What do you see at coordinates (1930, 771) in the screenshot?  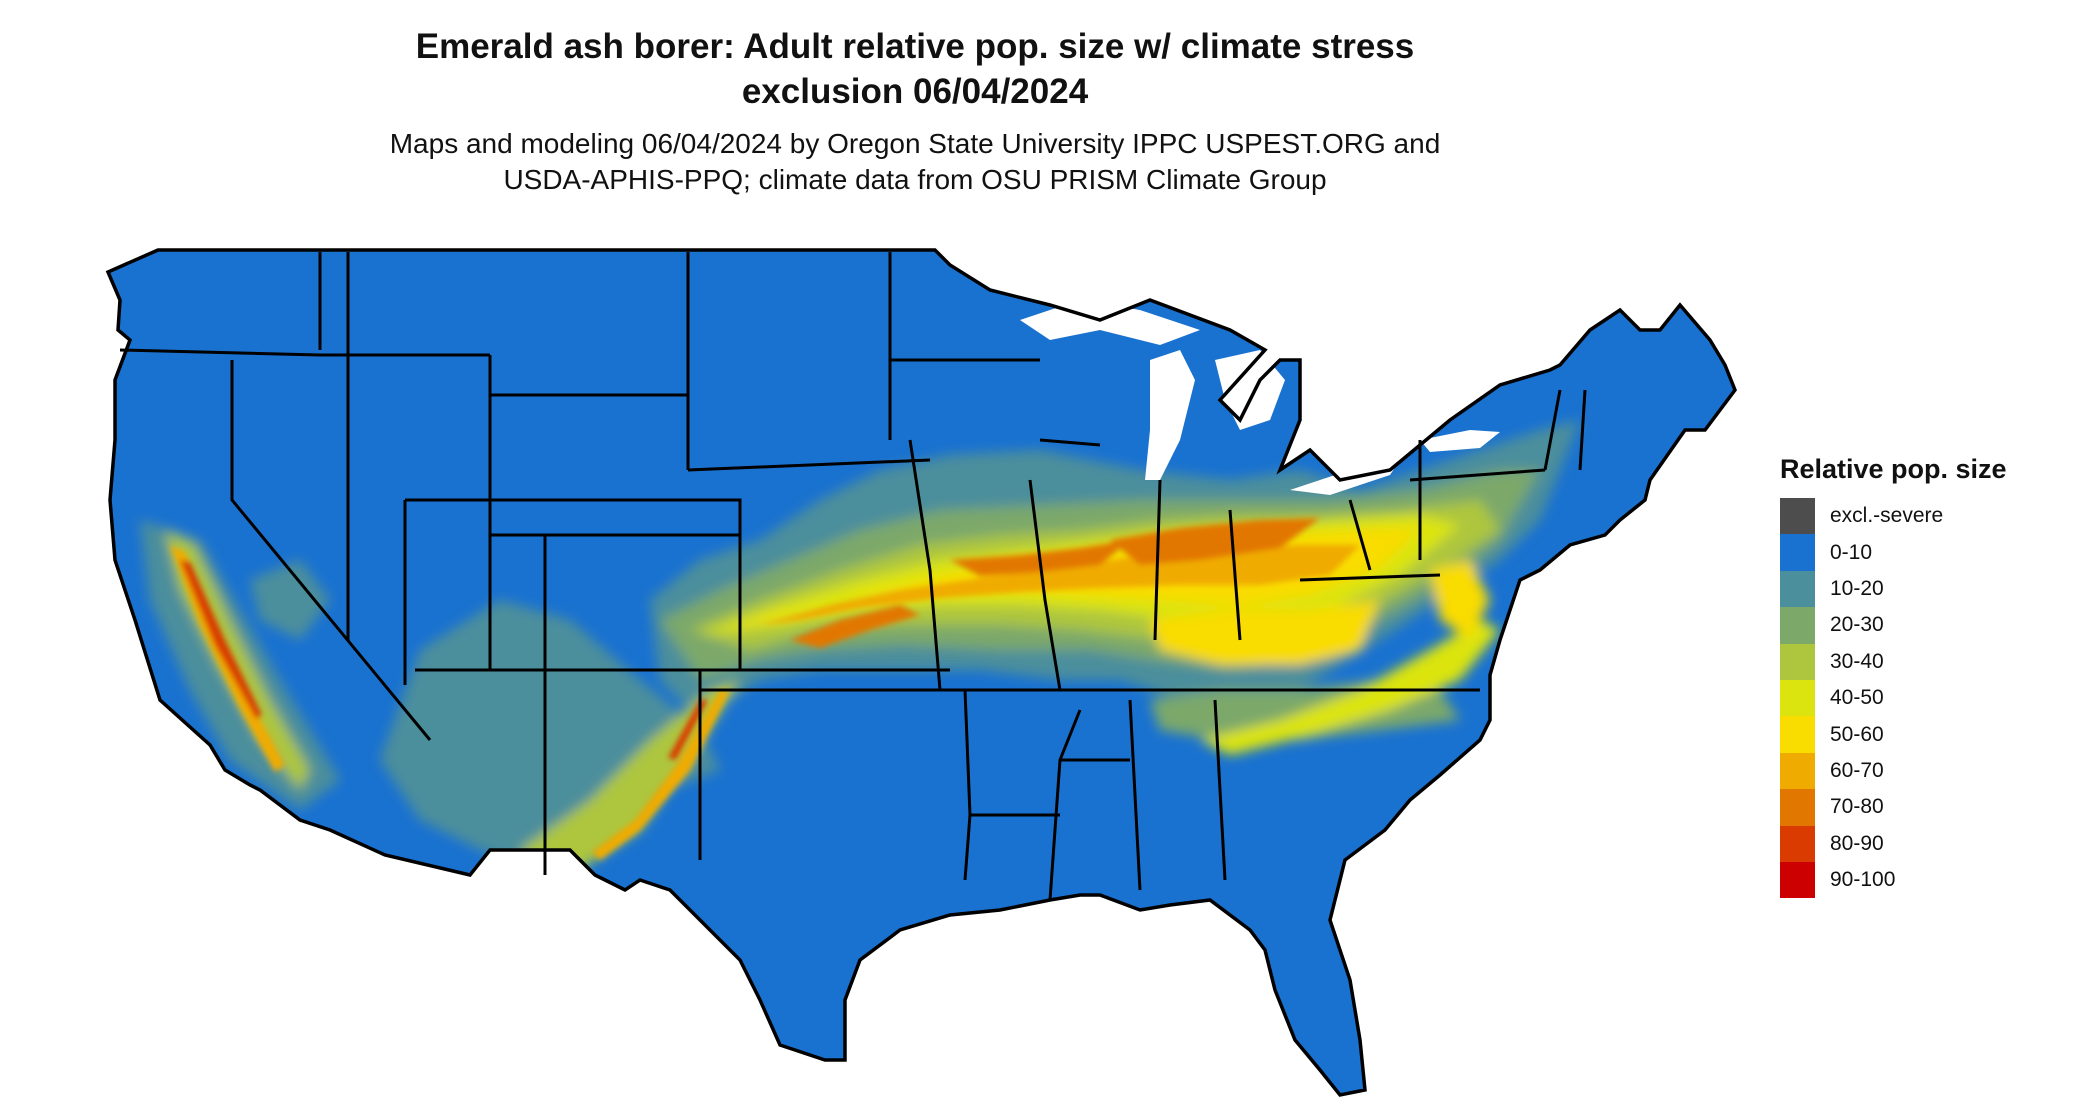 I see `legend-item: 60-70` at bounding box center [1930, 771].